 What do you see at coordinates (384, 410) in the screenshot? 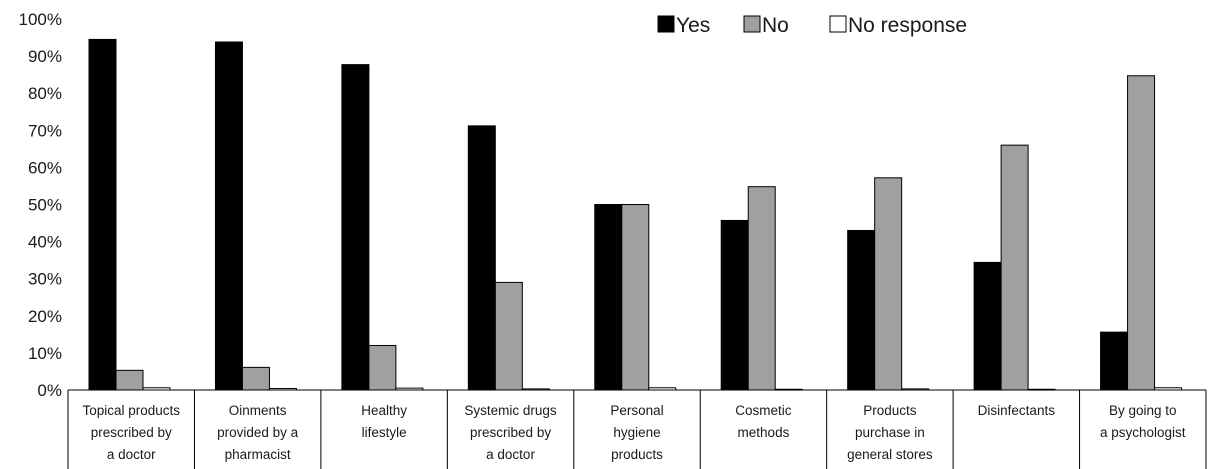
I see `category-label-line: Healthy` at bounding box center [384, 410].